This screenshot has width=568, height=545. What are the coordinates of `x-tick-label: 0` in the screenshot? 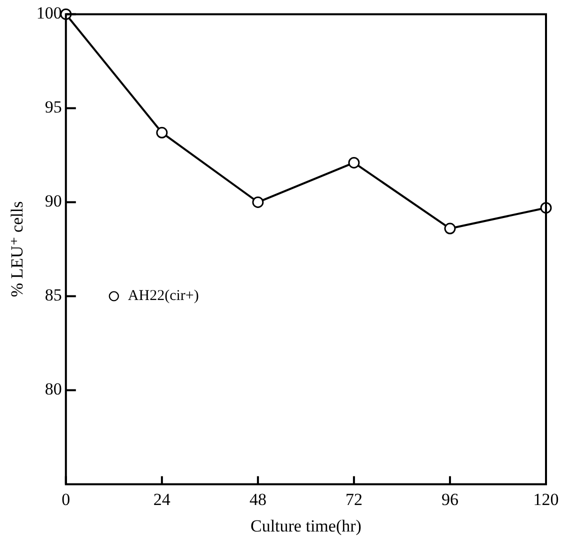 It's located at (66, 499).